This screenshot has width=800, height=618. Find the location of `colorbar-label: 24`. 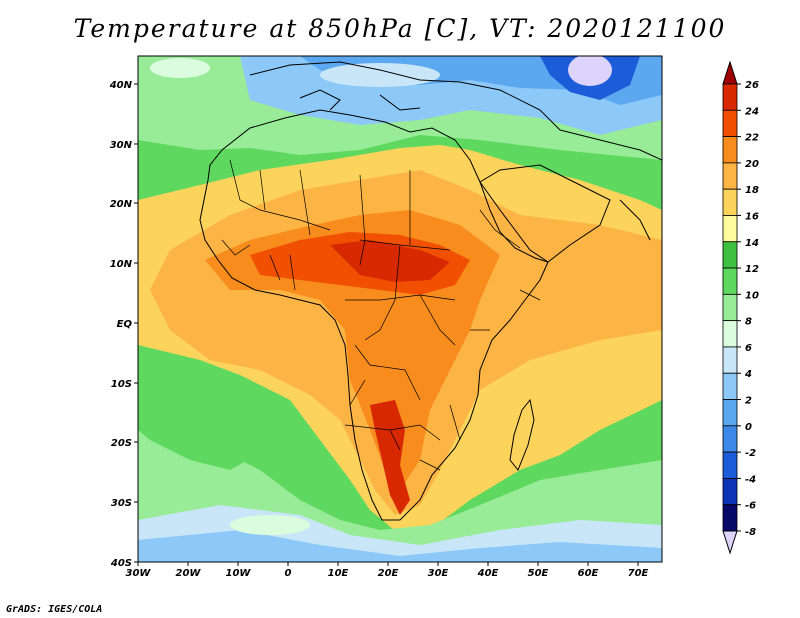

colorbar-label: 24 is located at coordinates (752, 111).